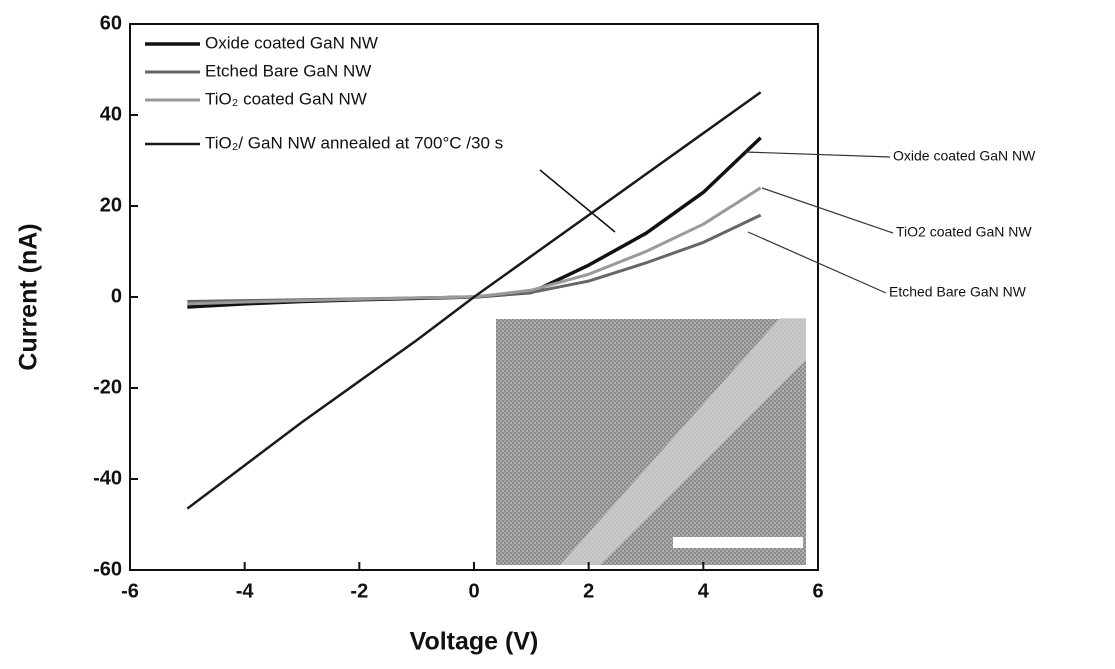 The width and height of the screenshot is (1115, 669). Describe the element at coordinates (111, 114) in the screenshot. I see `y-tick-label: 40` at that location.